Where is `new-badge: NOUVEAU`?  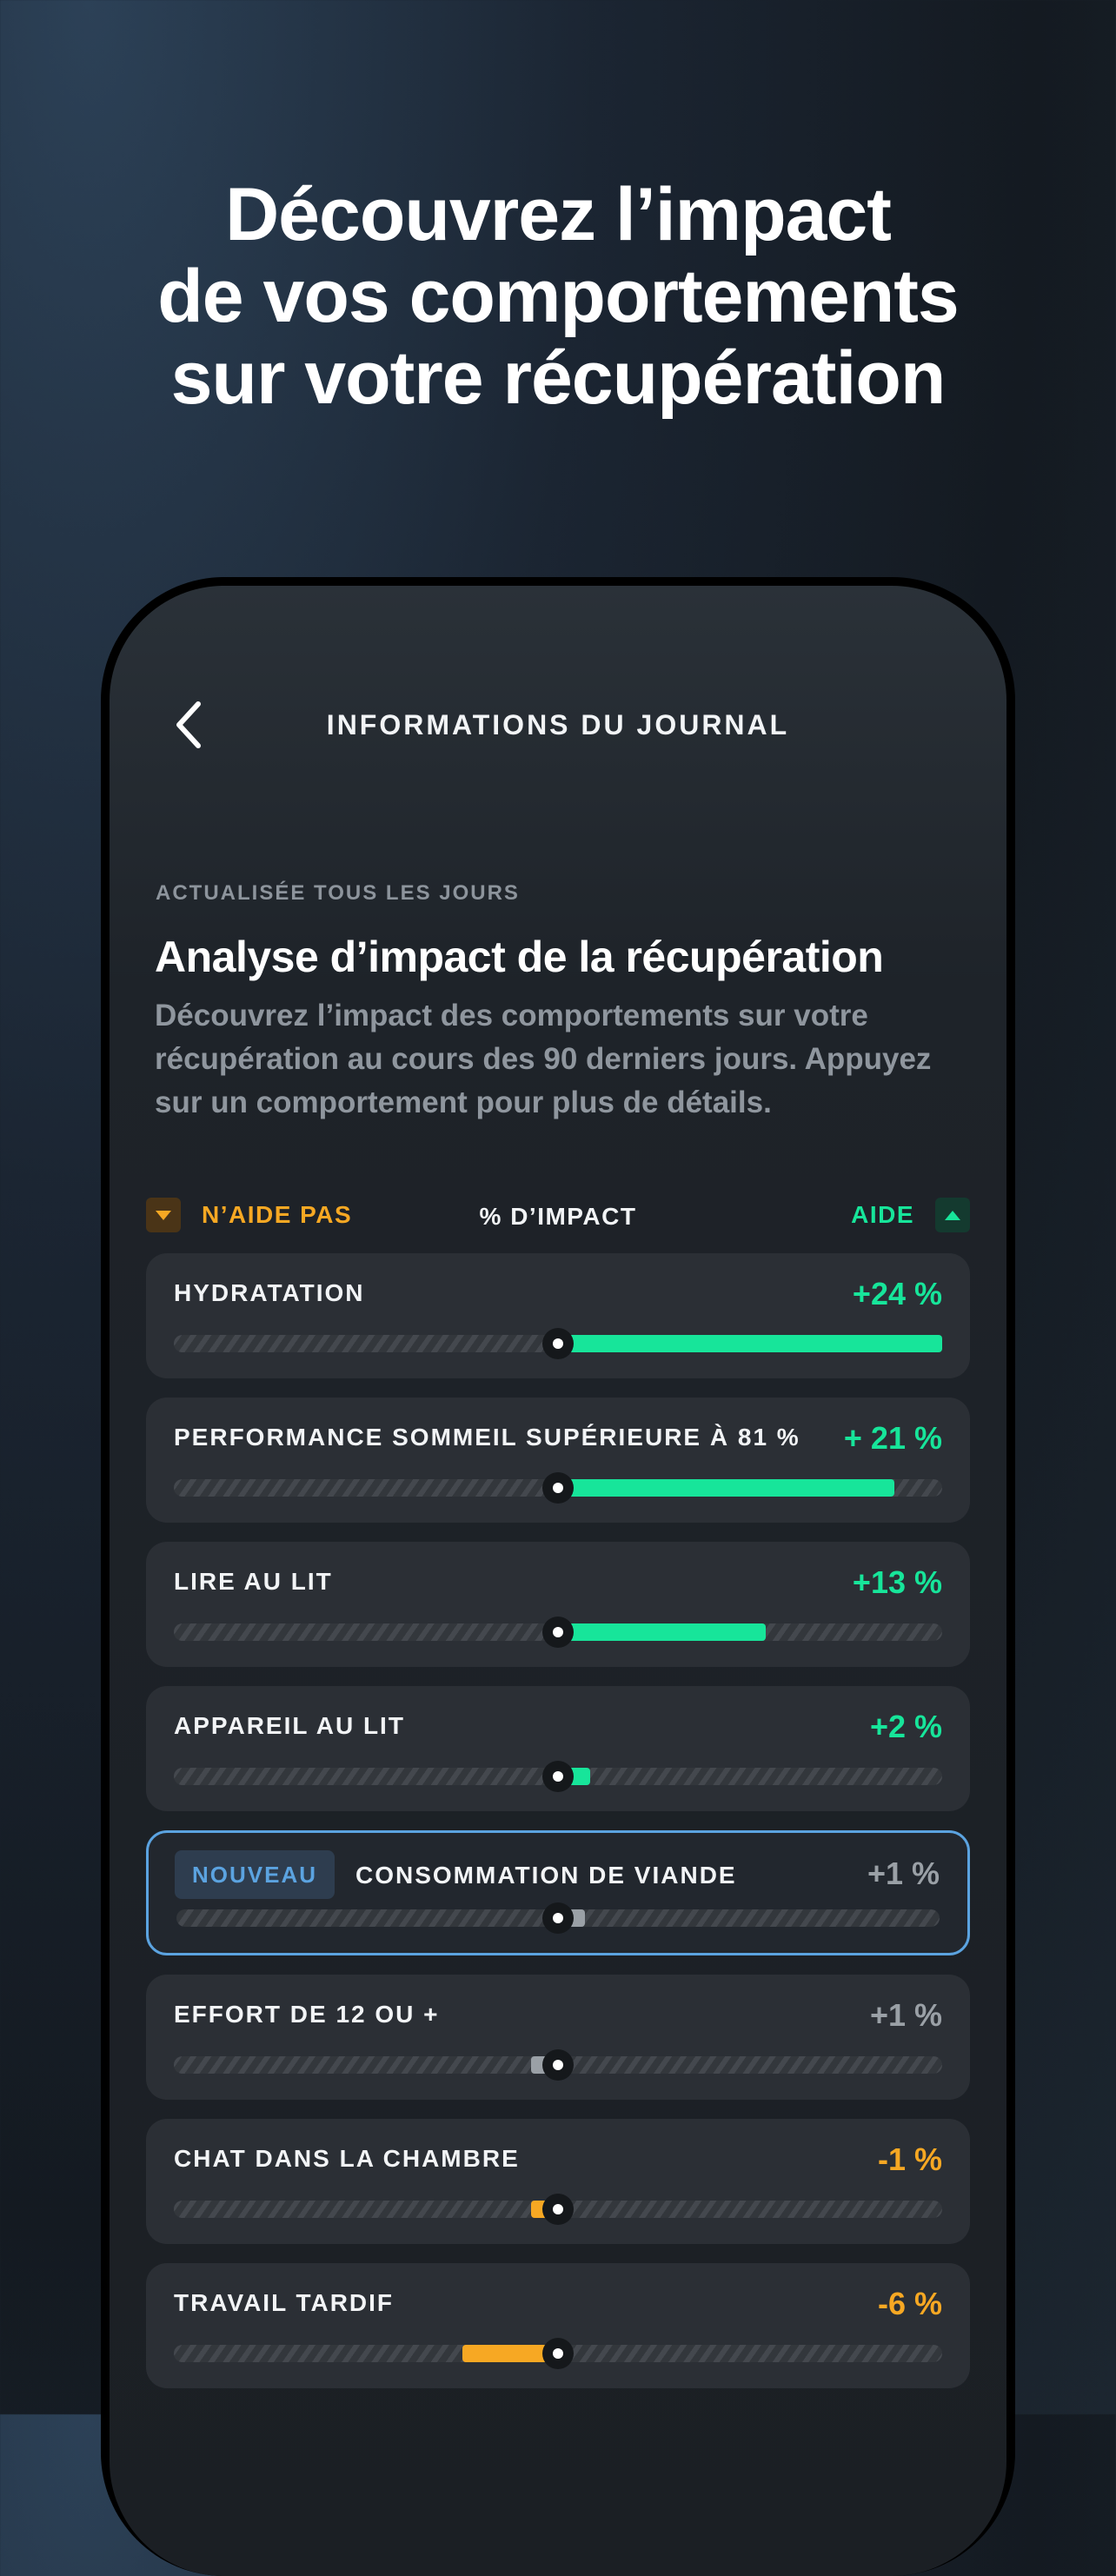
new-badge: NOUVEAU is located at coordinates (255, 1874).